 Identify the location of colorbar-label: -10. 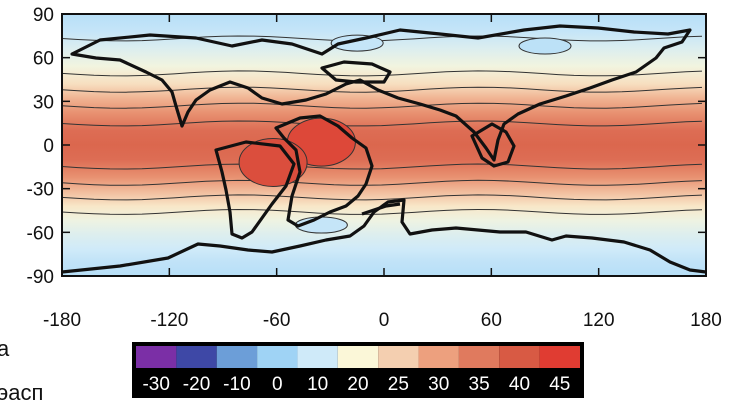
(236, 384).